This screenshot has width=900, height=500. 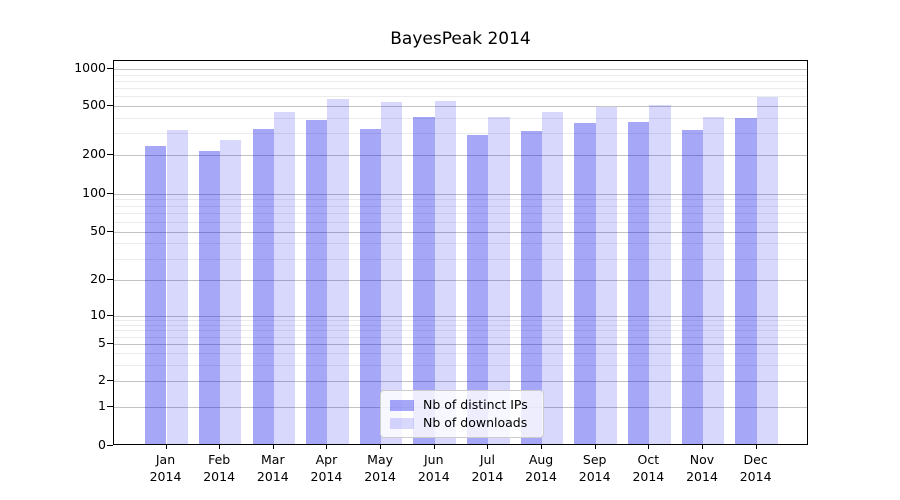 I want to click on y-tick-label: 100, so click(x=94, y=192).